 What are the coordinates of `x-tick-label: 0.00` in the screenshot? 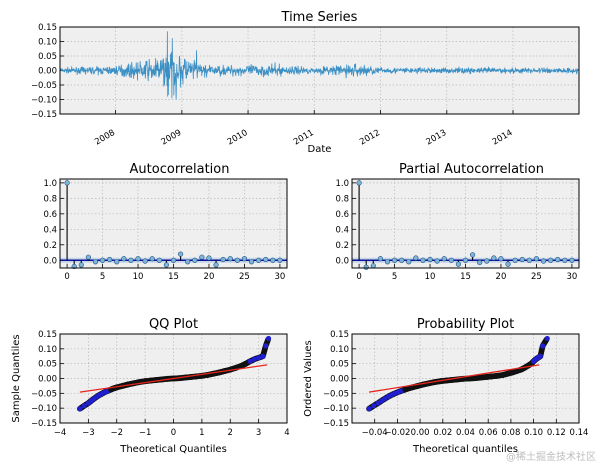 It's located at (420, 433).